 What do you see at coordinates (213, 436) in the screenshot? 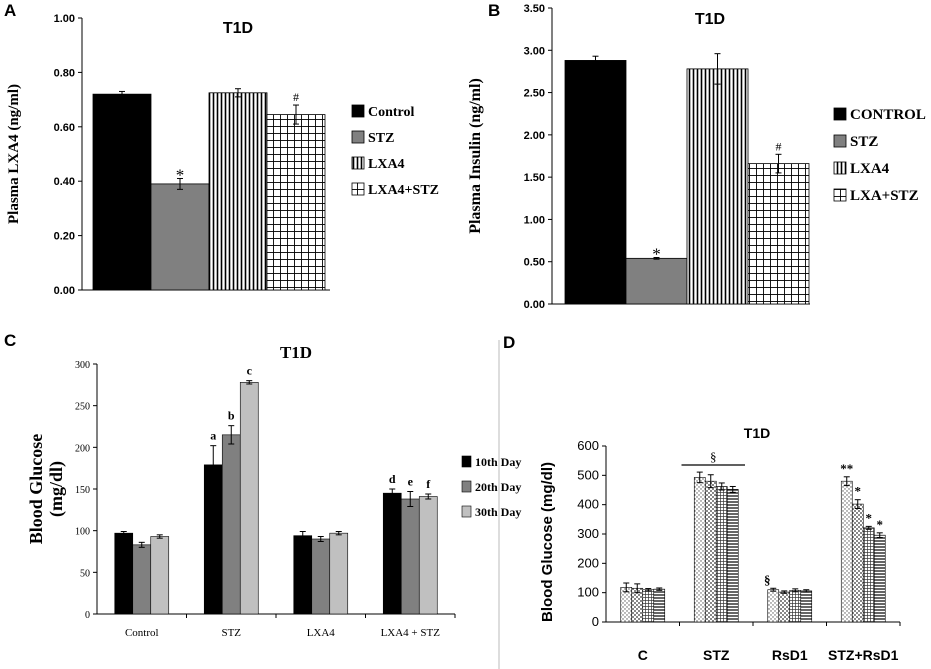
I see `panel-c-annotation: a` at bounding box center [213, 436].